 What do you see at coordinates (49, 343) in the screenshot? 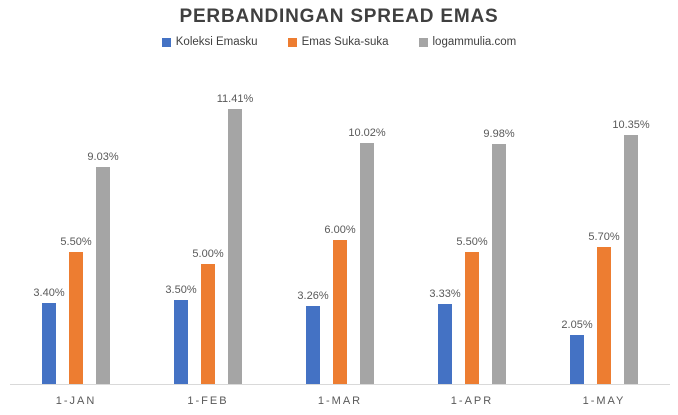
I see `bar-koleksi-emasku-jan` at bounding box center [49, 343].